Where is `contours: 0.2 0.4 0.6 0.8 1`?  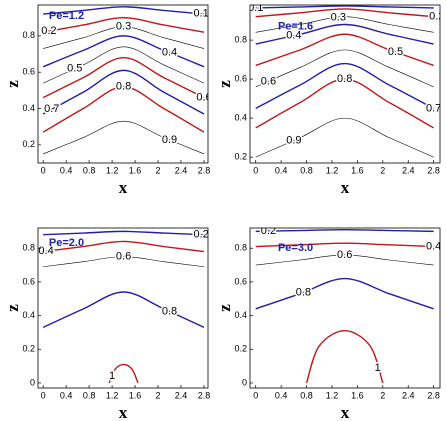
contours: 0.2 0.4 0.6 0.8 1 is located at coordinates (123, 306).